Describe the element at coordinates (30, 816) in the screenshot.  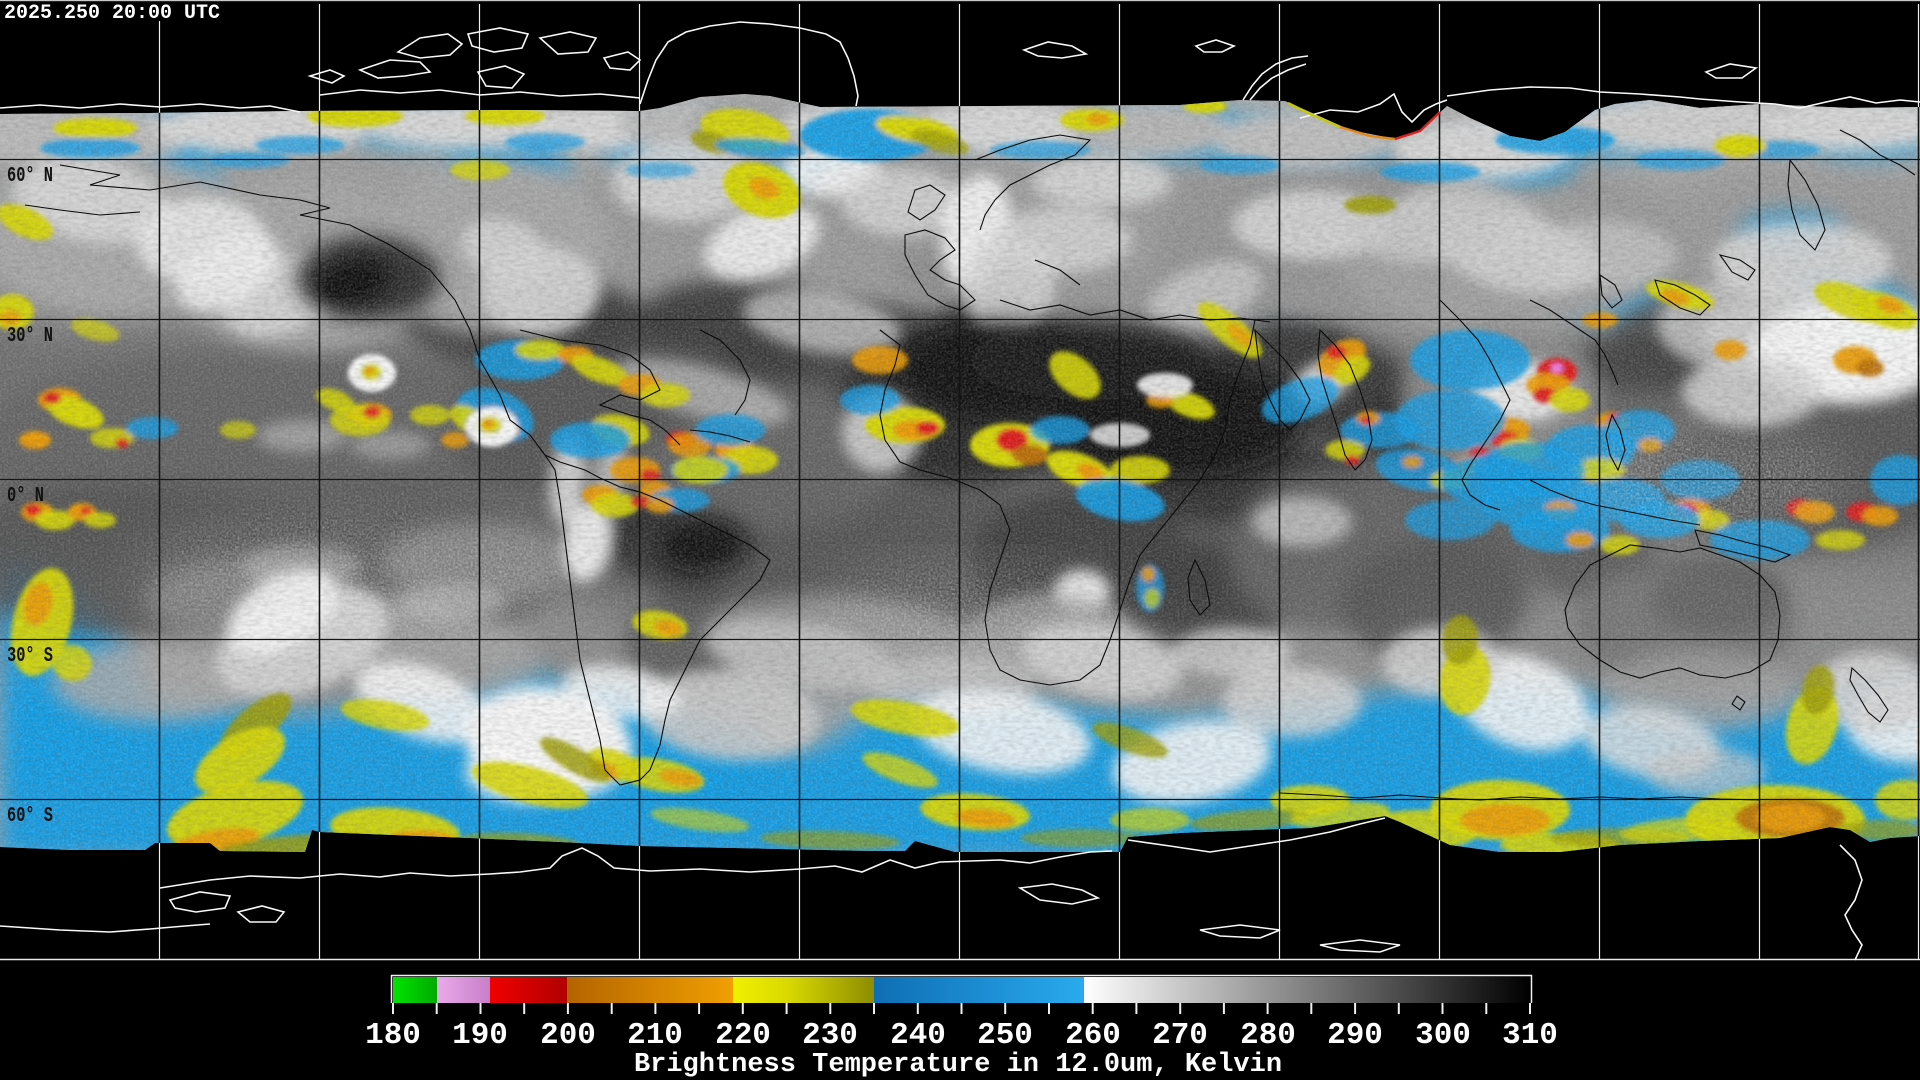
I see `svg-text: 60° S` at that location.